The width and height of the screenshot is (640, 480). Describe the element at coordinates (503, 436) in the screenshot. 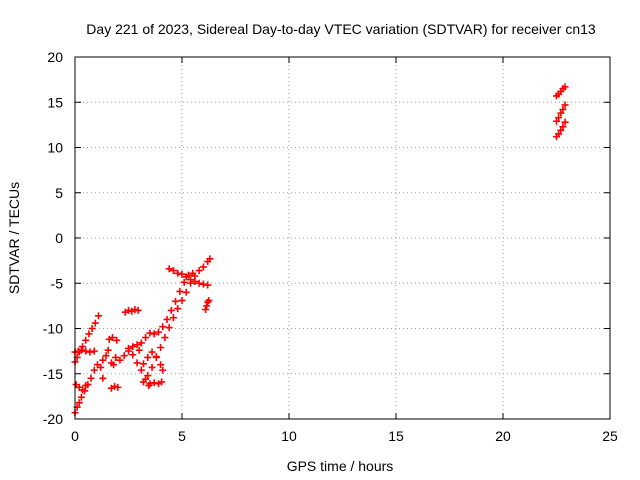

I see `x-tick-label: 20` at that location.